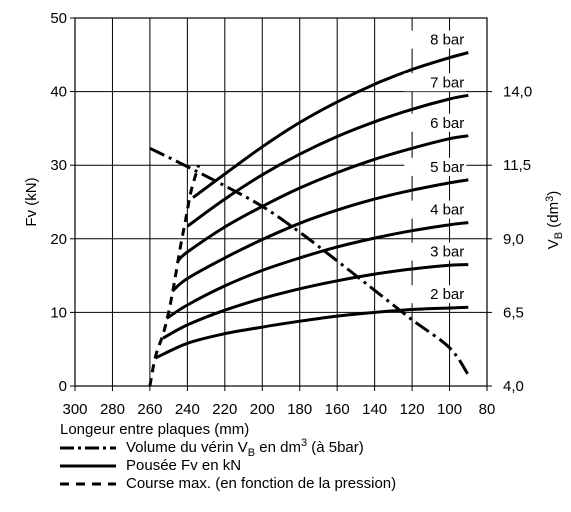 The image size is (571, 512). Describe the element at coordinates (447, 167) in the screenshot. I see `curve-label: 5 bar` at that location.